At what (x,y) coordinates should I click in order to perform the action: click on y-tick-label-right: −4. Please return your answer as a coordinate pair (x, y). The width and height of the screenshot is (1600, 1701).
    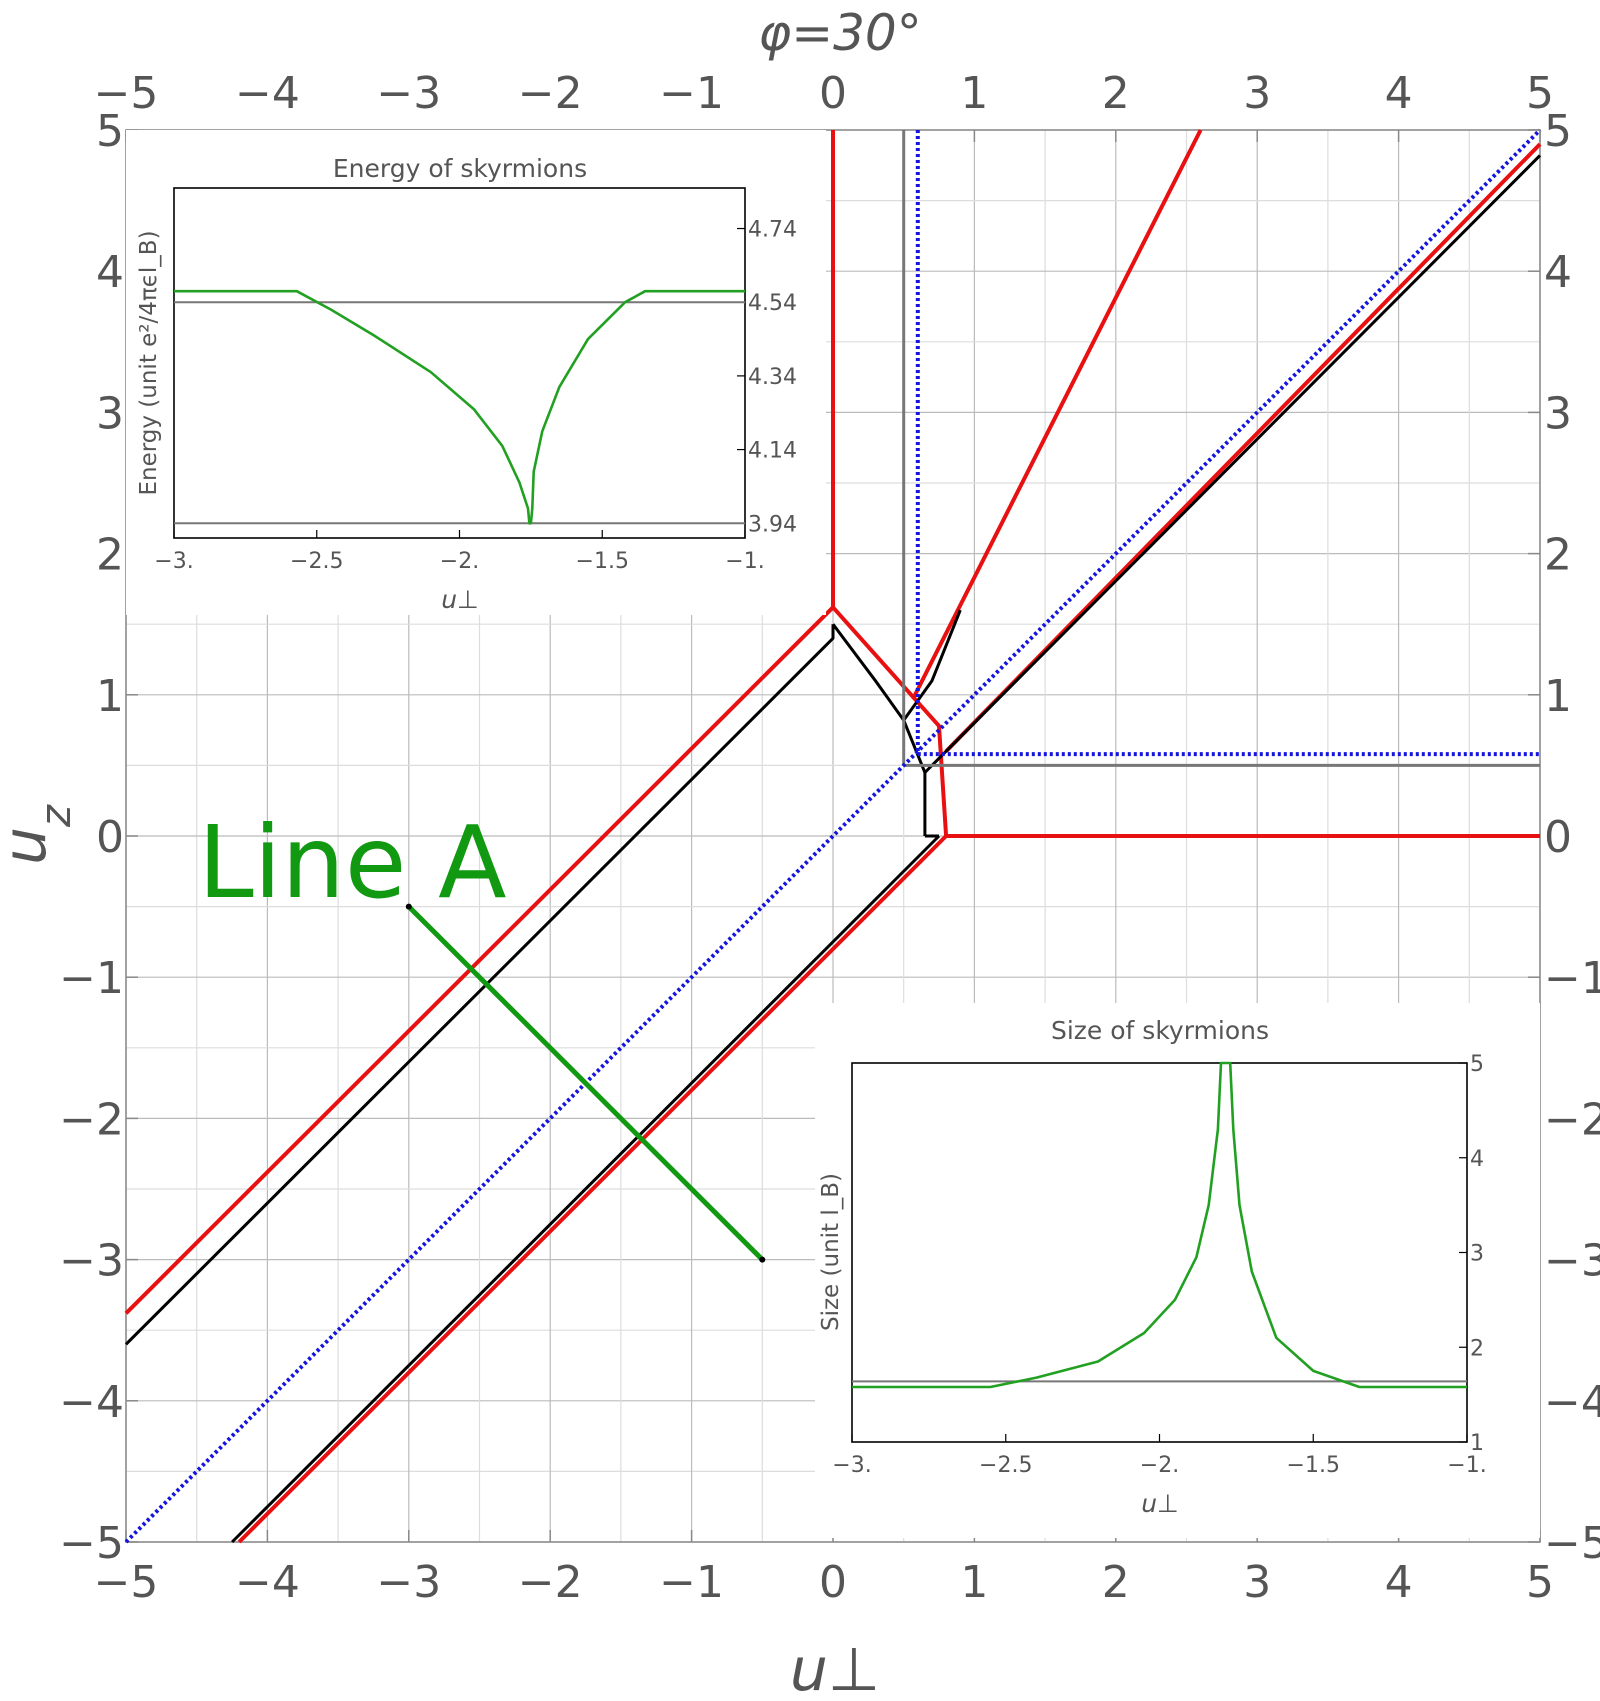
    Looking at the image, I should click on (1572, 1402).